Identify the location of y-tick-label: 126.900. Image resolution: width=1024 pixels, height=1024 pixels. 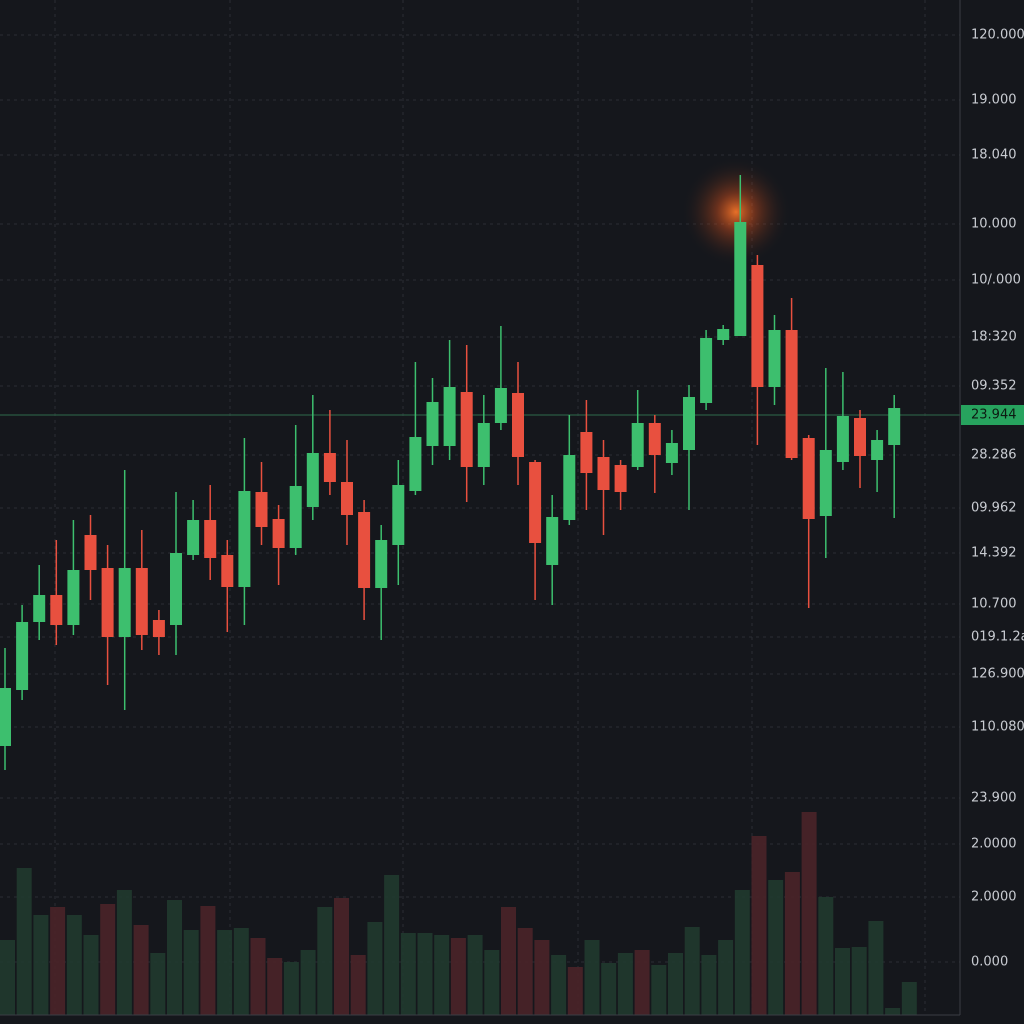
(997, 674).